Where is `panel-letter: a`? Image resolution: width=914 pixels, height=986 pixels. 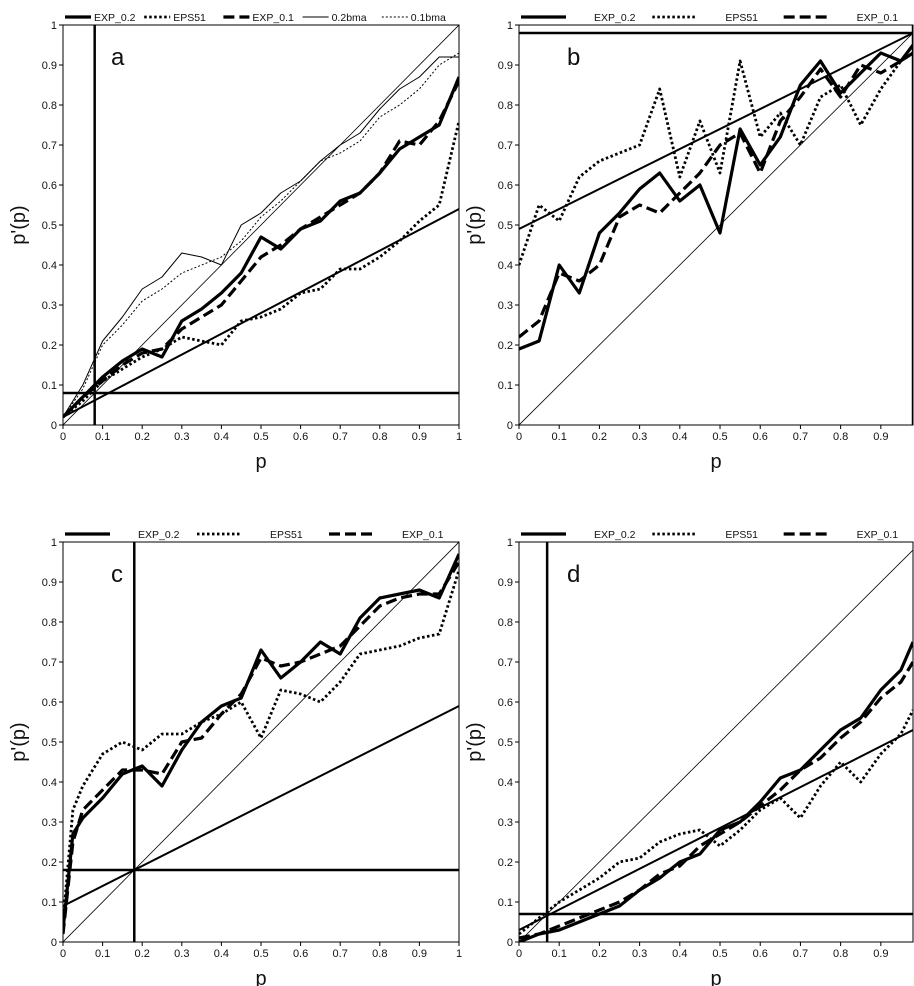
panel-letter: a is located at coordinates (118, 57).